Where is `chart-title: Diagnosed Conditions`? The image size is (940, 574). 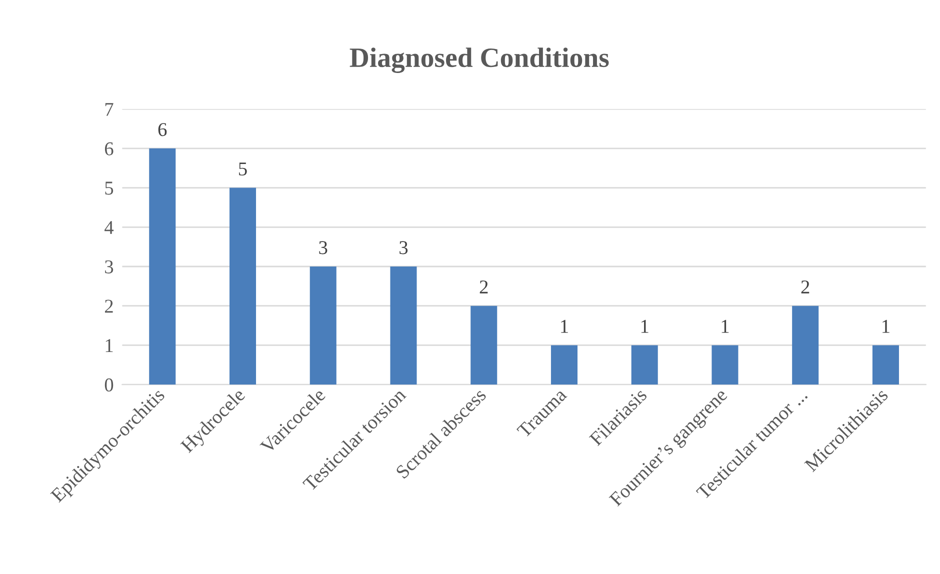
chart-title: Diagnosed Conditions is located at coordinates (479, 60).